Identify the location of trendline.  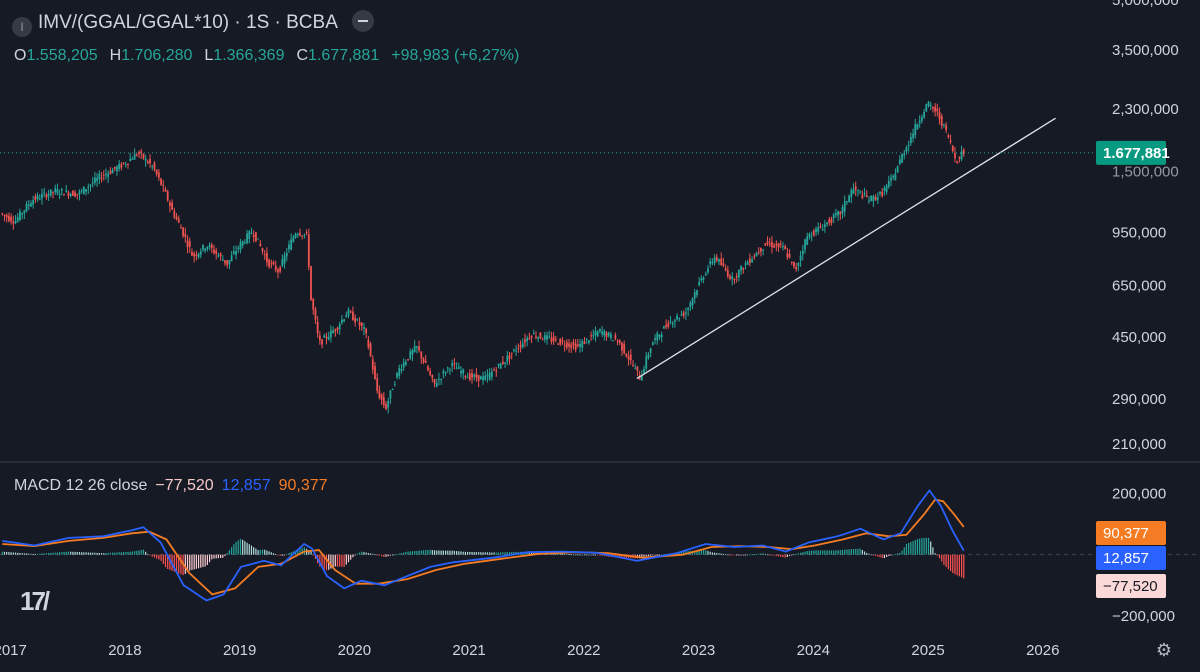
(846, 248).